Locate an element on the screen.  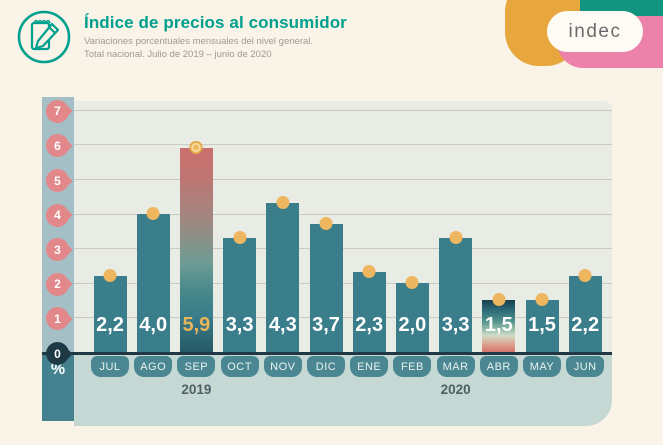
bar-top-dot-sep is located at coordinates (196, 147).